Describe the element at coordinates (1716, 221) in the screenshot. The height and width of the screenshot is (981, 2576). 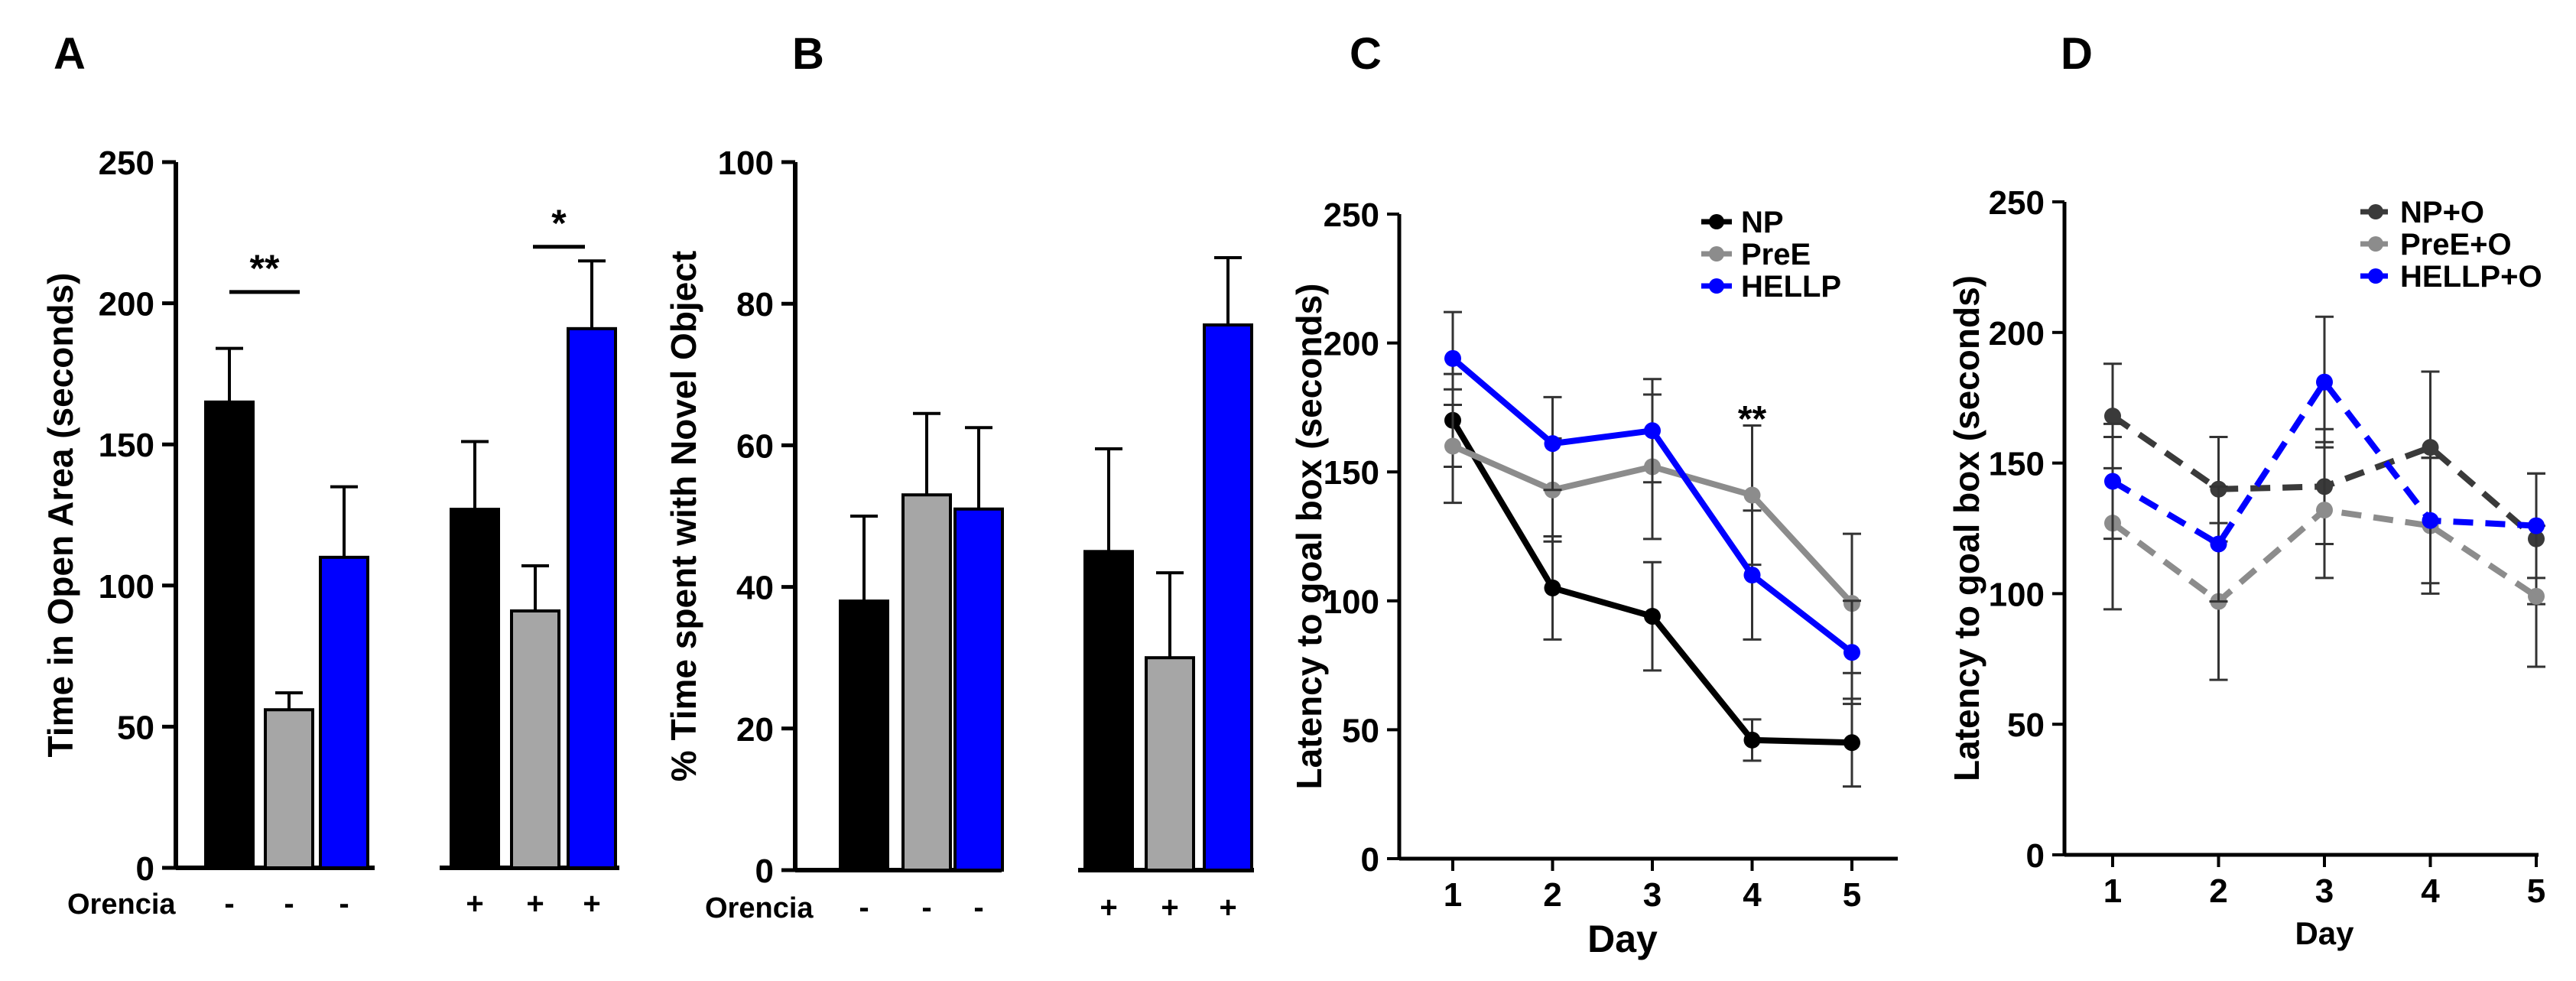
I see `panel-c-legend-marker-np` at that location.